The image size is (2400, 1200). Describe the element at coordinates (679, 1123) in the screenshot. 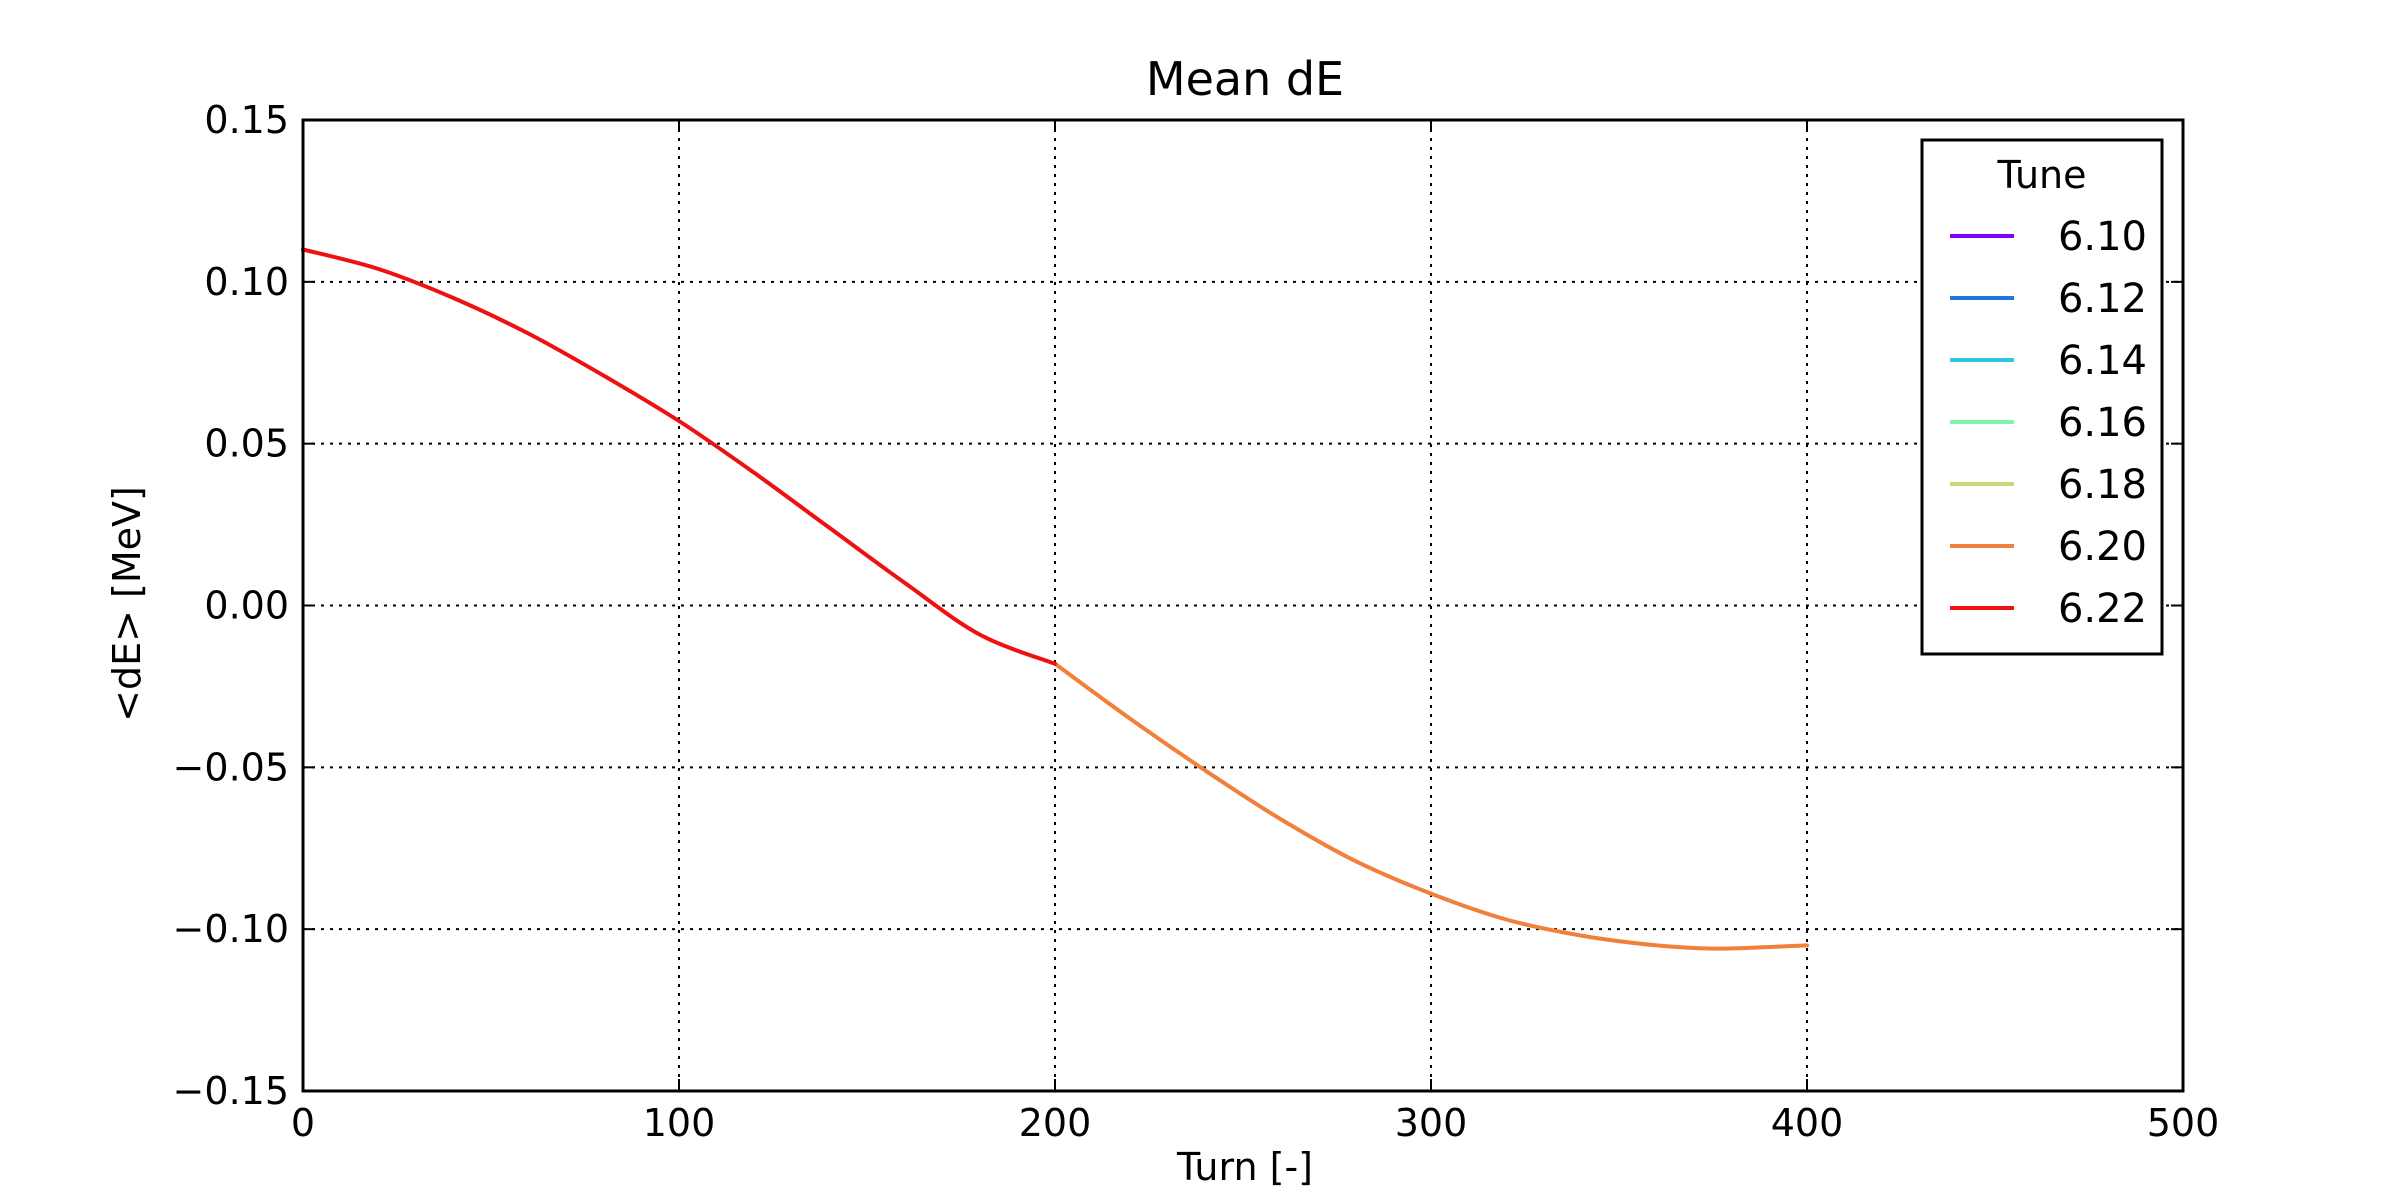

I see `x-tick-label: 100` at that location.